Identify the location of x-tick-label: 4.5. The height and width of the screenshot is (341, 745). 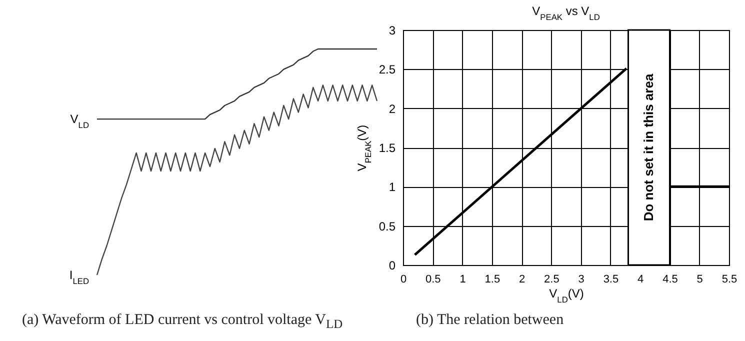
(670, 280).